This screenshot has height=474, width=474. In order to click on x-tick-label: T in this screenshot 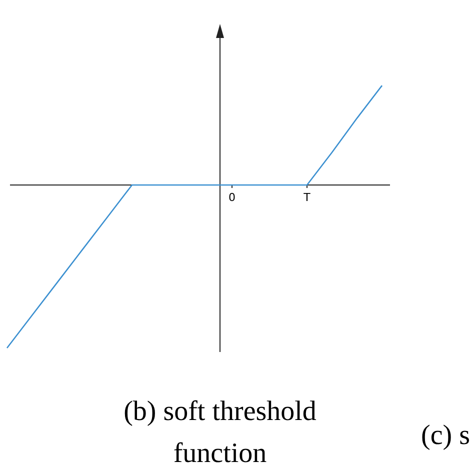, I will do `click(306, 197)`.